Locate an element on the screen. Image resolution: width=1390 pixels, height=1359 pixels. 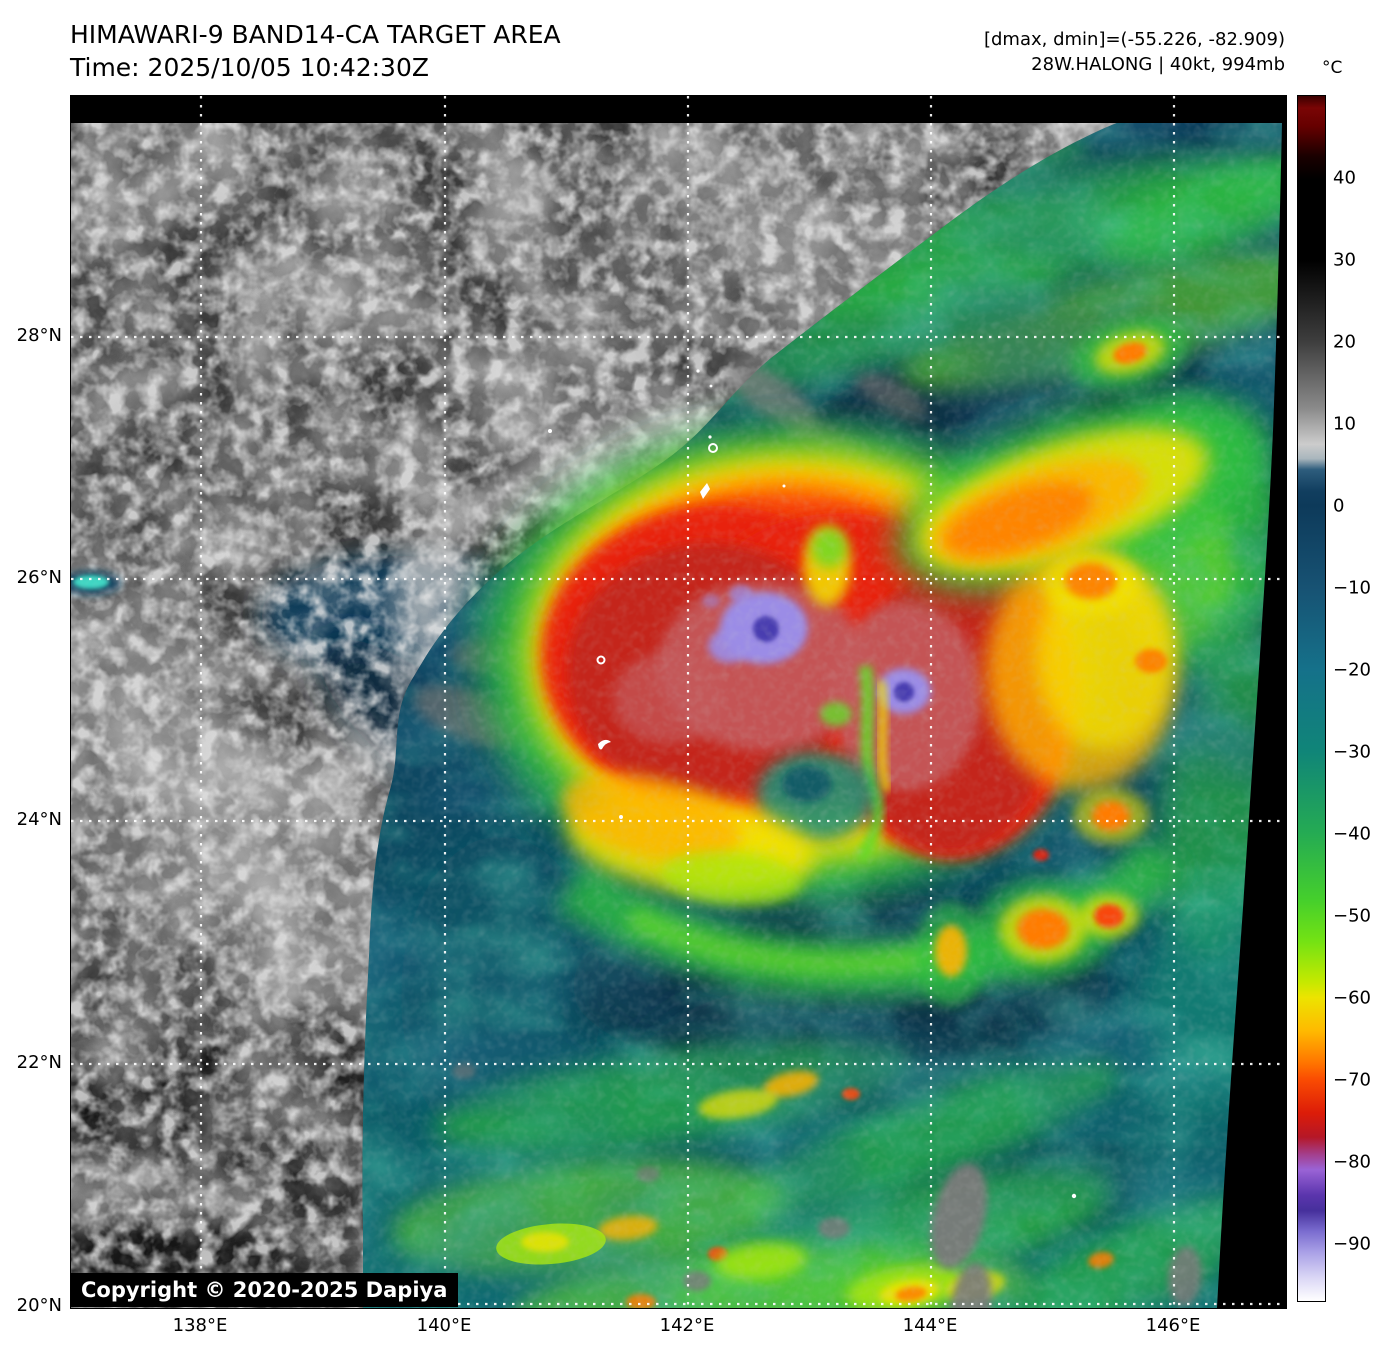
lon-tick-label: 142°E is located at coordinates (687, 1325).